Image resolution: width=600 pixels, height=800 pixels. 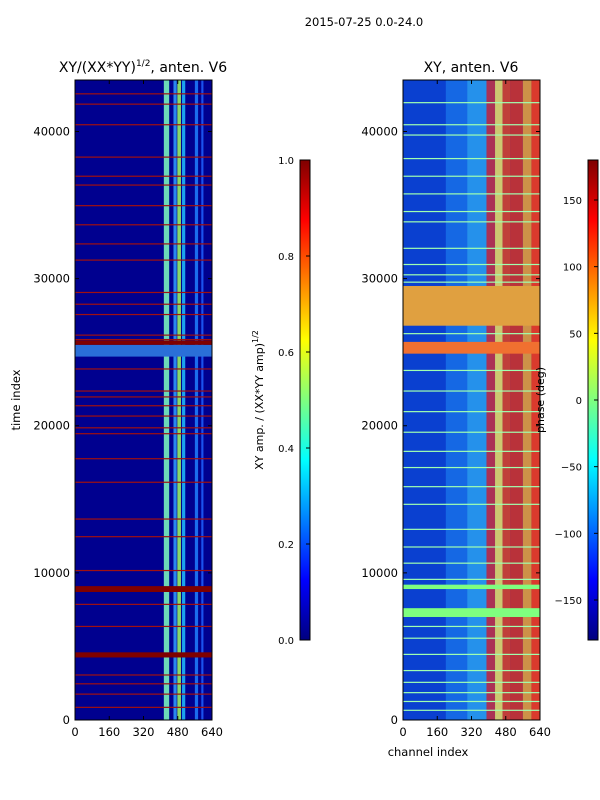 What do you see at coordinates (571, 468) in the screenshot?
I see `colorbar-tick-label: −50` at bounding box center [571, 468].